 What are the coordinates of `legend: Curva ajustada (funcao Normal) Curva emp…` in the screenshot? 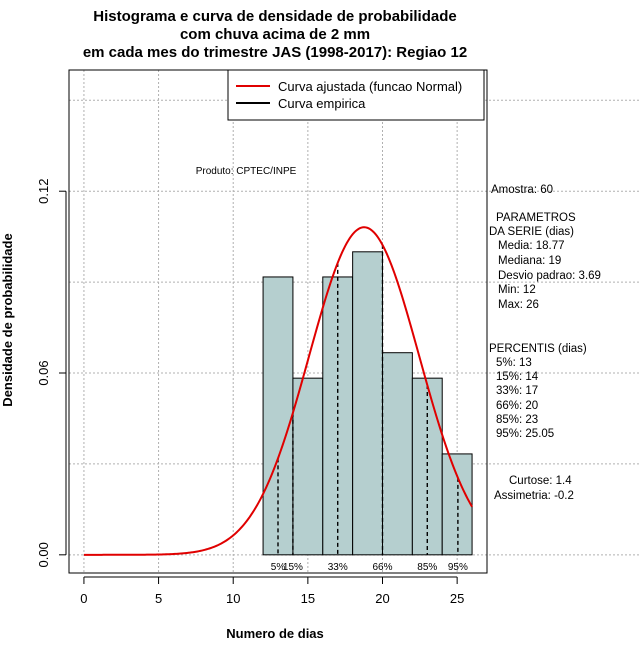 It's located at (356, 95).